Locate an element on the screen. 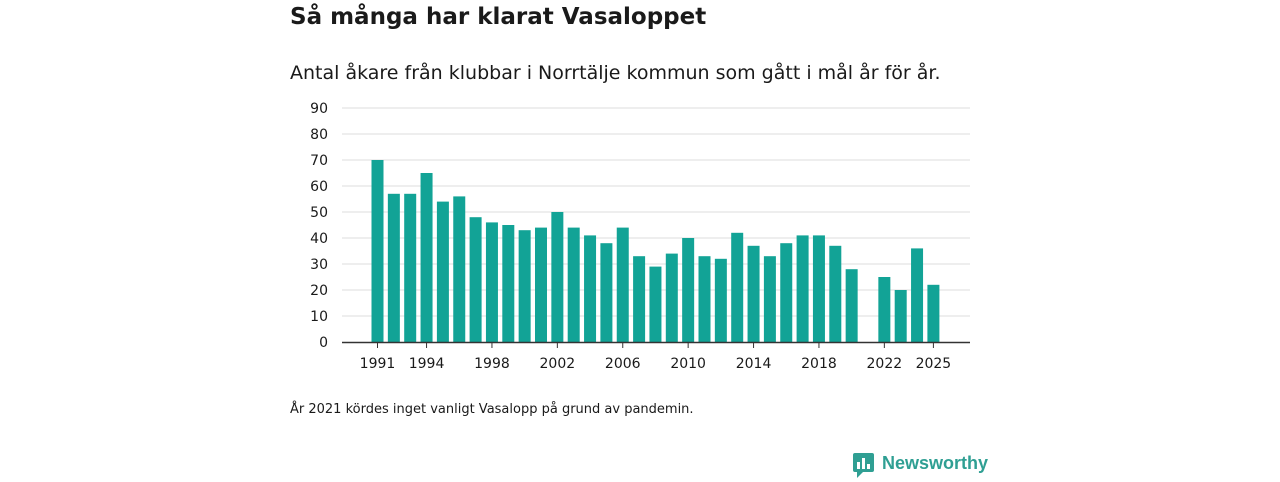 Image resolution: width=1280 pixels, height=482 pixels. bar-2011 is located at coordinates (704, 299).